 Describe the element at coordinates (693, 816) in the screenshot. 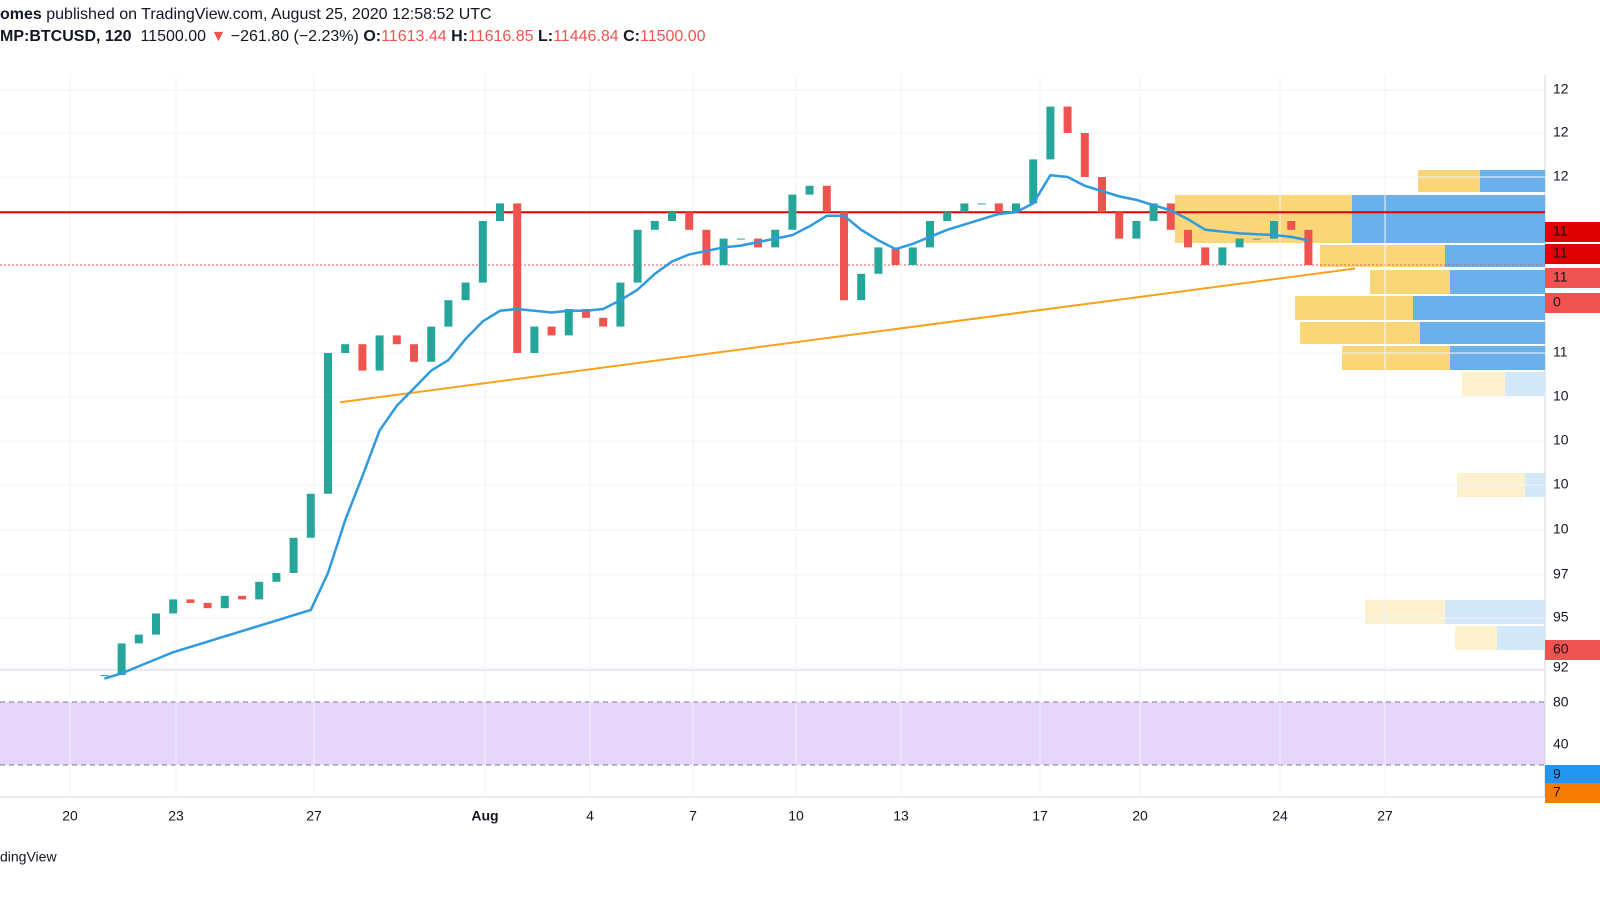

I see `x-label: 7` at that location.